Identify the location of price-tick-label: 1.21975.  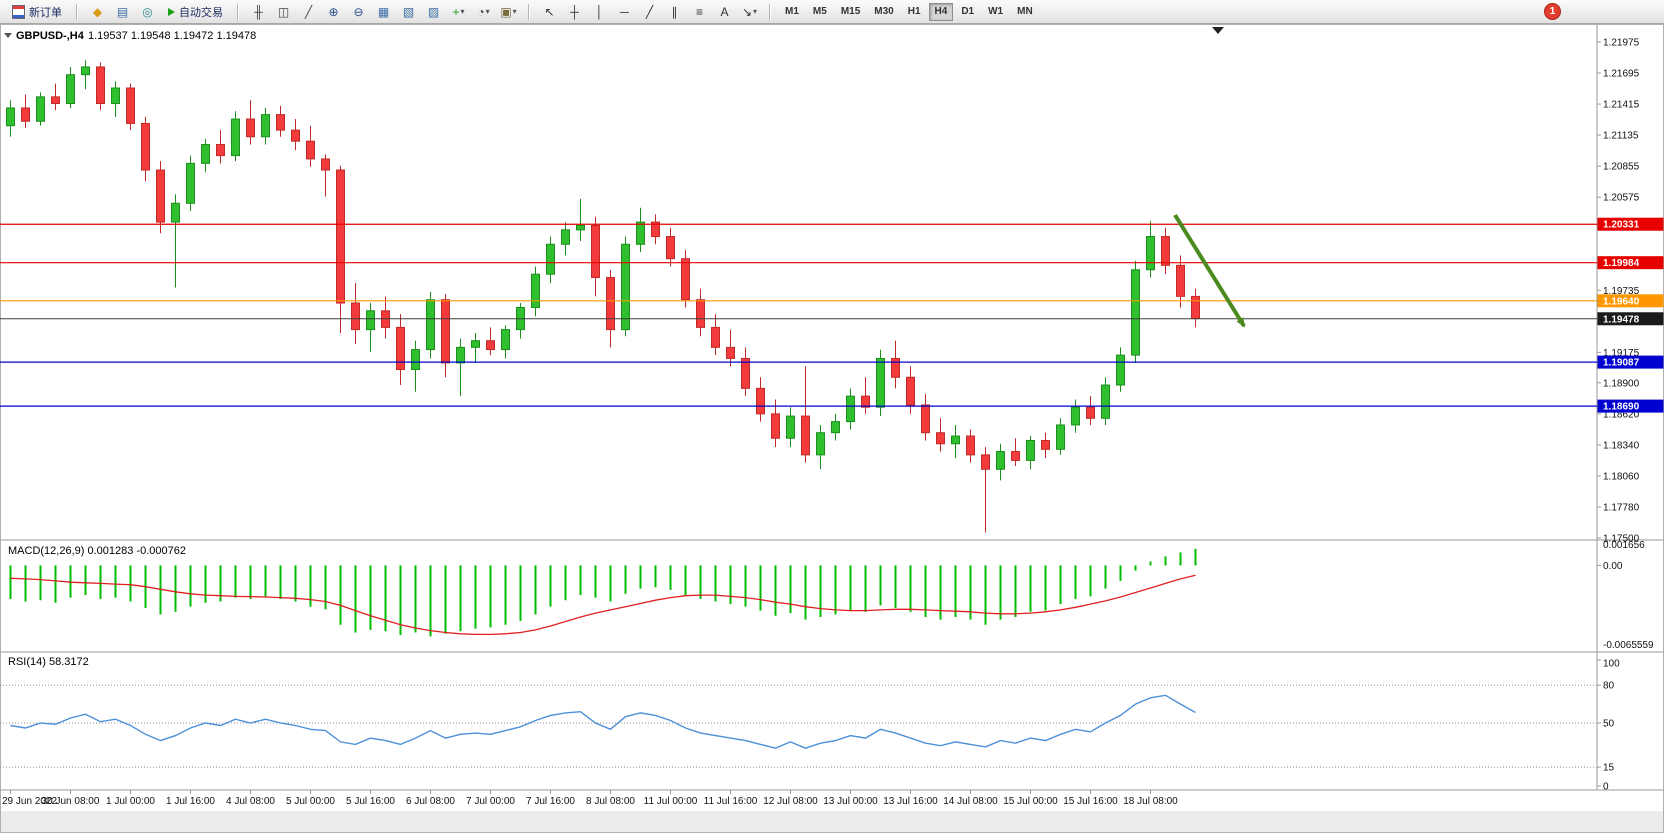
(1621, 43).